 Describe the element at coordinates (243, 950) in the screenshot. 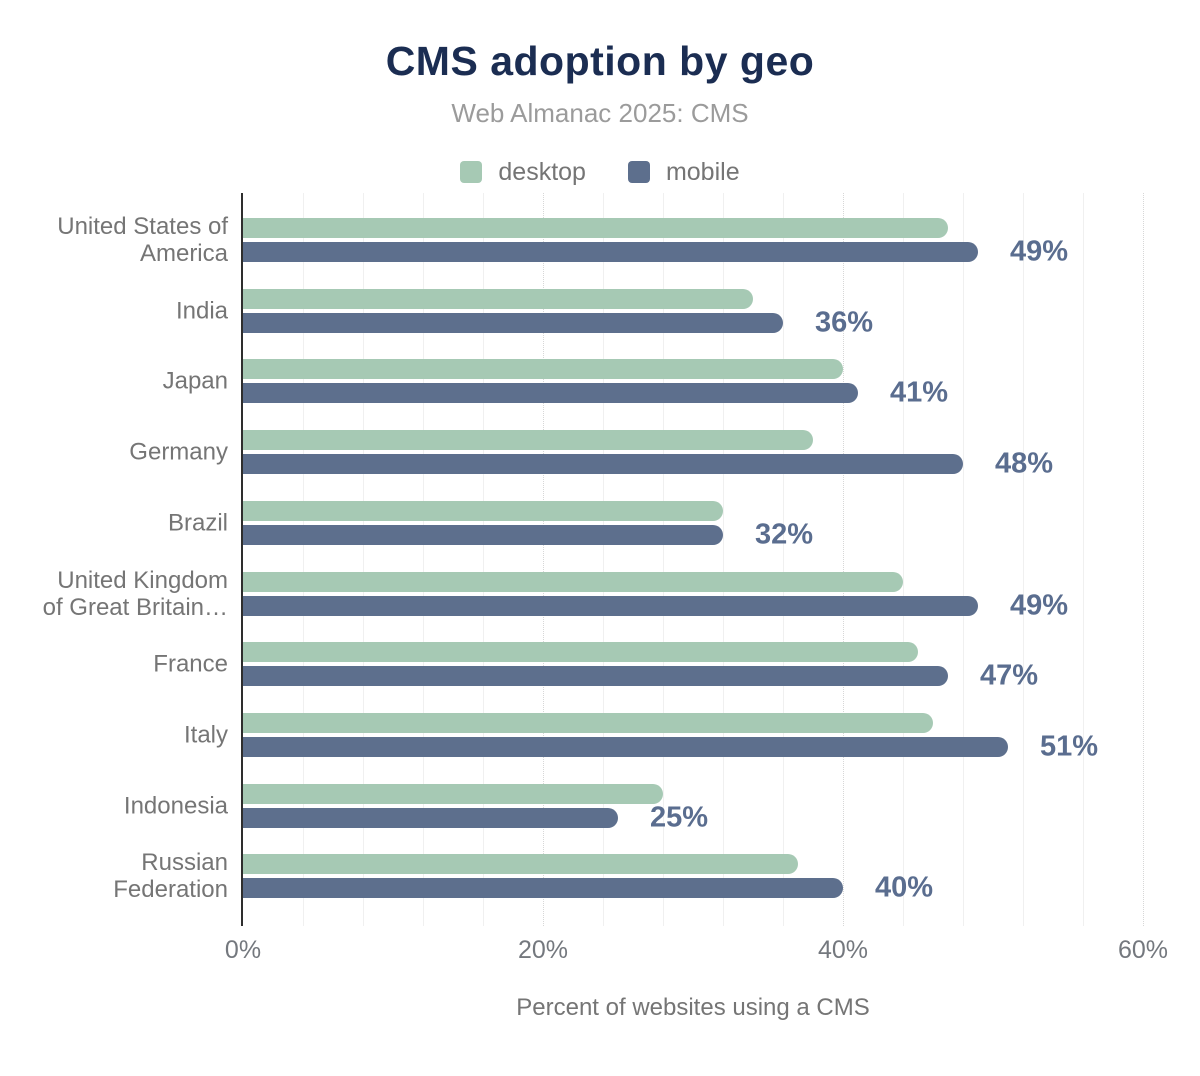

I see `x-axis-tick-label: 0%` at that location.